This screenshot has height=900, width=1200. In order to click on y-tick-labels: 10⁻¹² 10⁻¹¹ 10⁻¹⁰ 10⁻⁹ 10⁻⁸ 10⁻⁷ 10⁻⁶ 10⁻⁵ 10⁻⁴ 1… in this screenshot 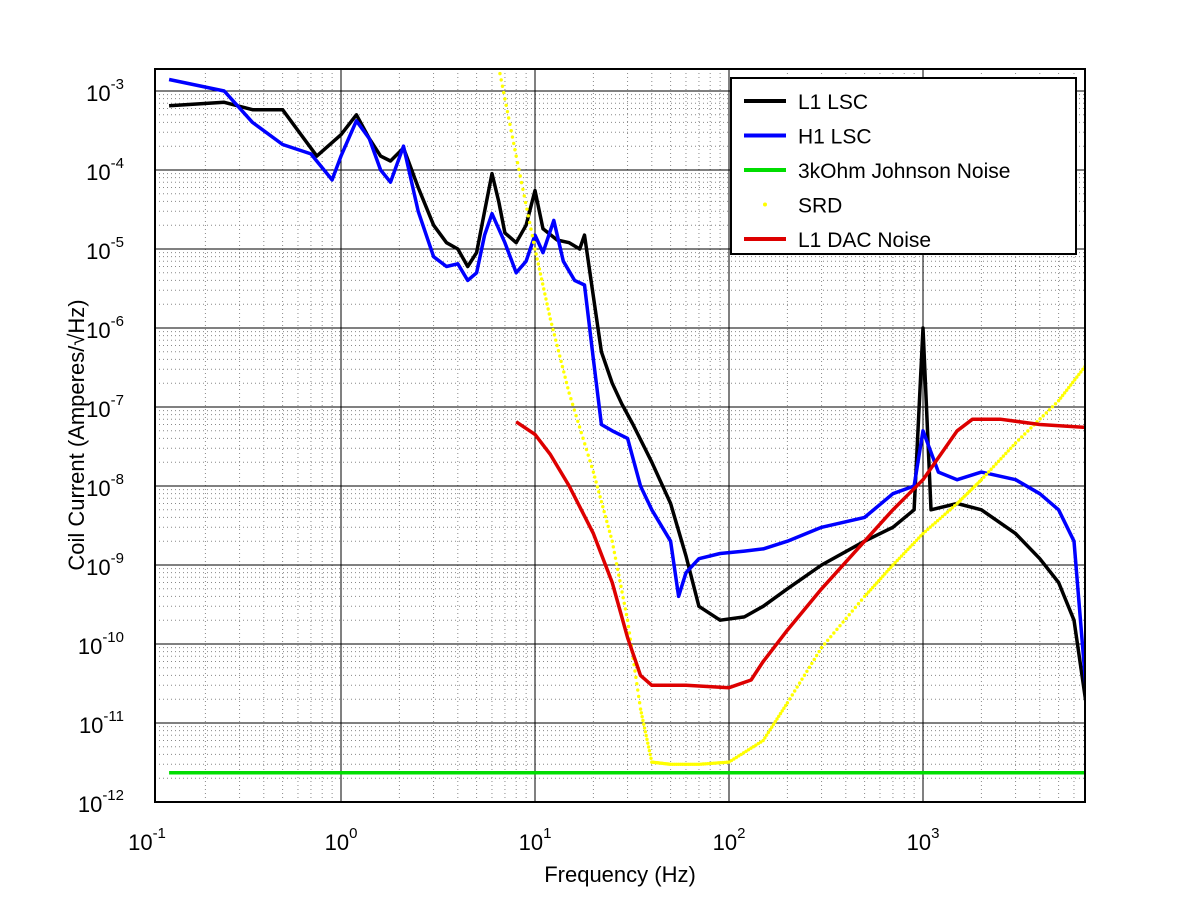, I will do `click(101, 446)`.